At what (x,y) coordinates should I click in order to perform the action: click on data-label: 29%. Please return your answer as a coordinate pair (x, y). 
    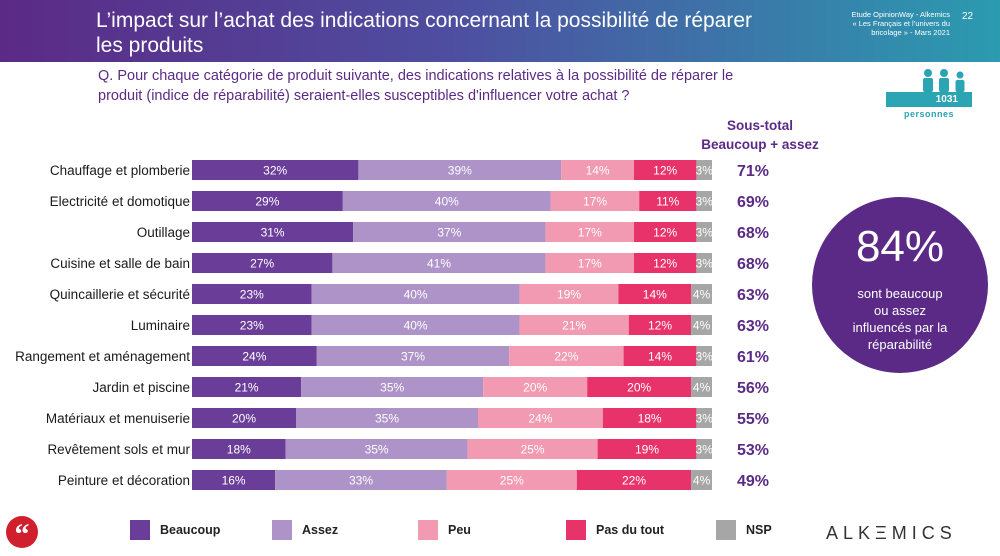
    Looking at the image, I should click on (267, 202).